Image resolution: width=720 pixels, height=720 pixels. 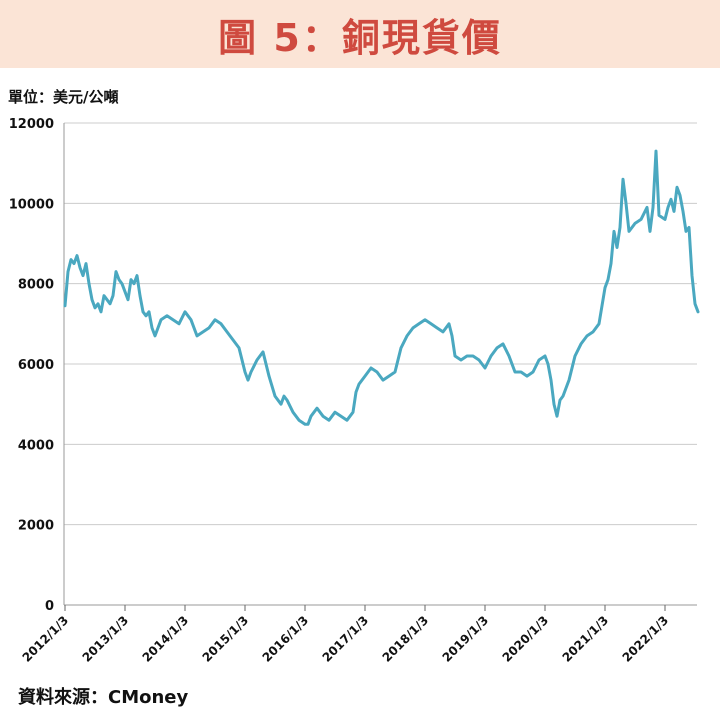 What do you see at coordinates (31, 124) in the screenshot?
I see `y-tick-label: 12000` at bounding box center [31, 124].